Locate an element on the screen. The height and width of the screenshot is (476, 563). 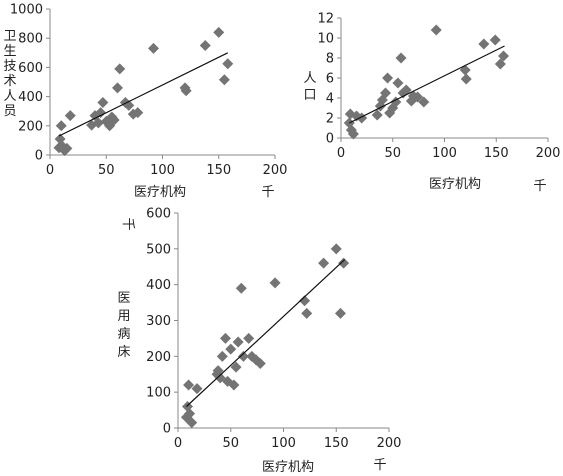
y-axis-label-text: 医用病床 is located at coordinates (123, 325).